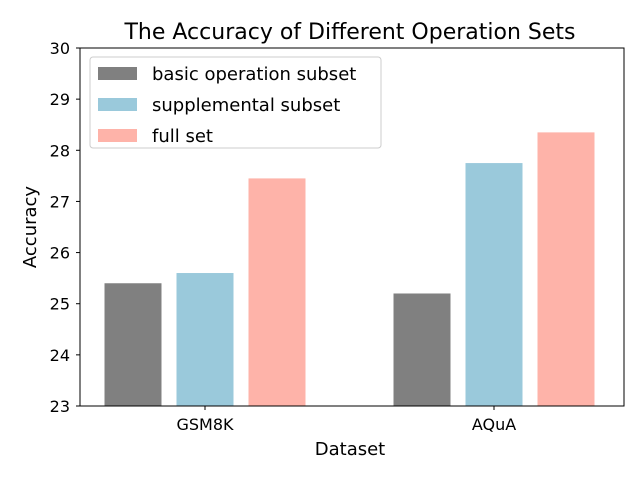  What do you see at coordinates (60, 150) in the screenshot?
I see `y-tick-label: 28` at bounding box center [60, 150].